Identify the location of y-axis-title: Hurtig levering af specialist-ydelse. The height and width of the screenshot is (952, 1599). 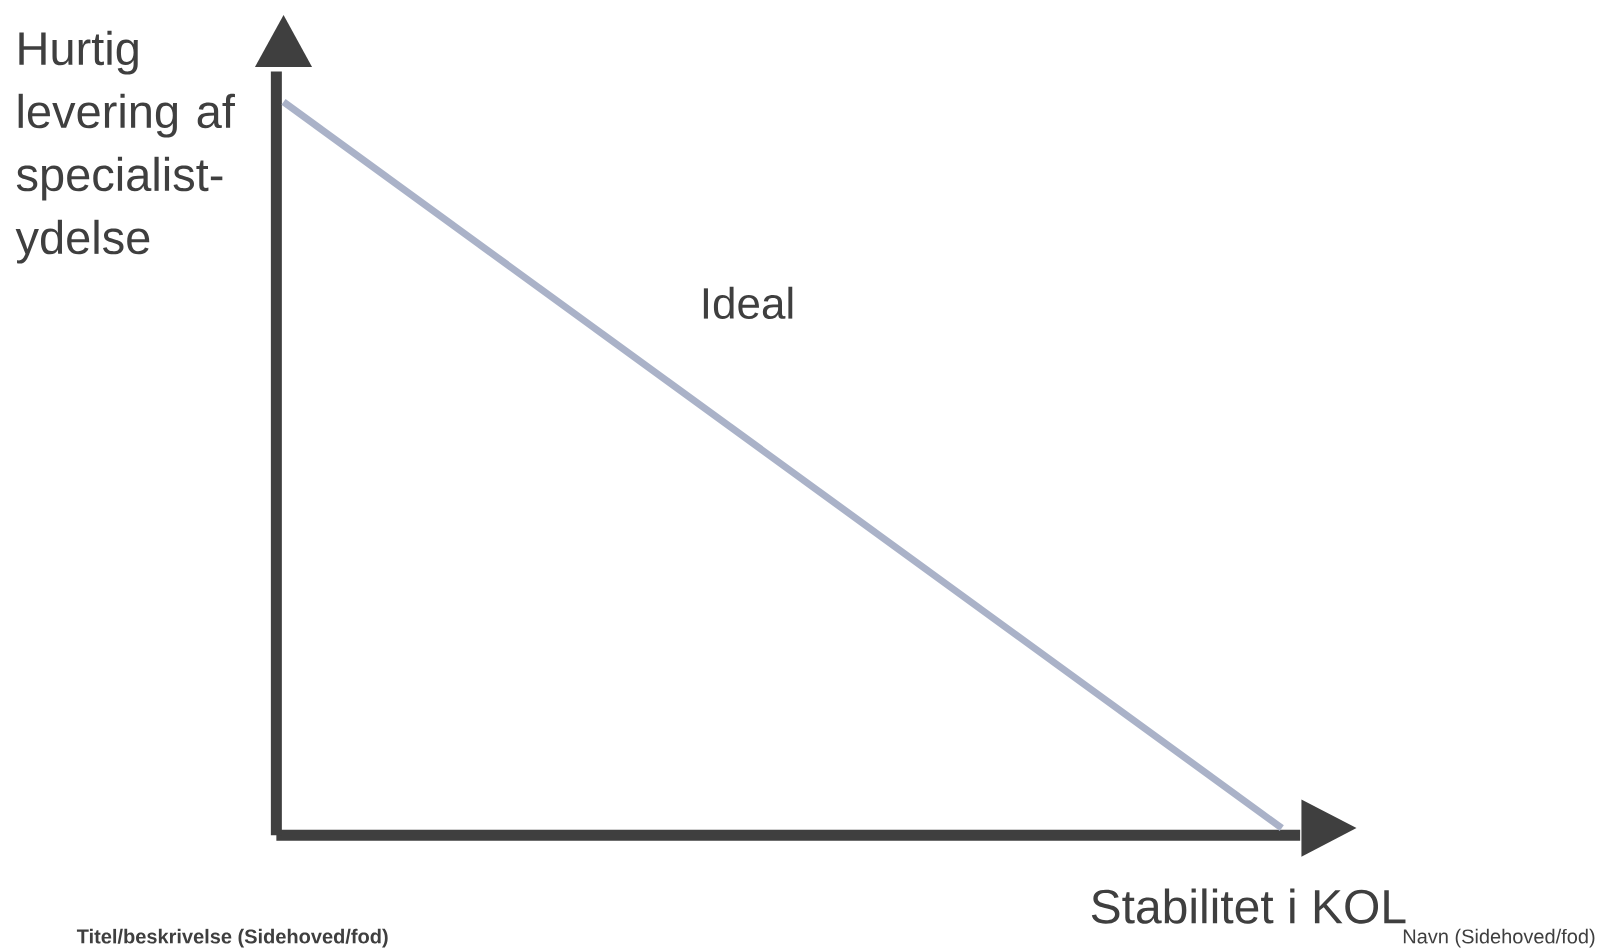
(125, 147).